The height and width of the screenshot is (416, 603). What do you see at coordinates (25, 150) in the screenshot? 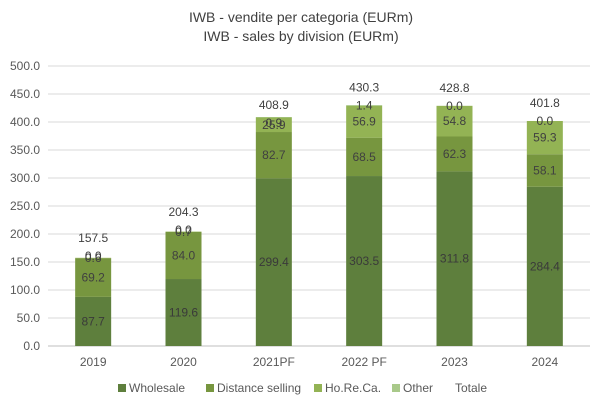
I see `y-tick-label: 350.0` at bounding box center [25, 150].